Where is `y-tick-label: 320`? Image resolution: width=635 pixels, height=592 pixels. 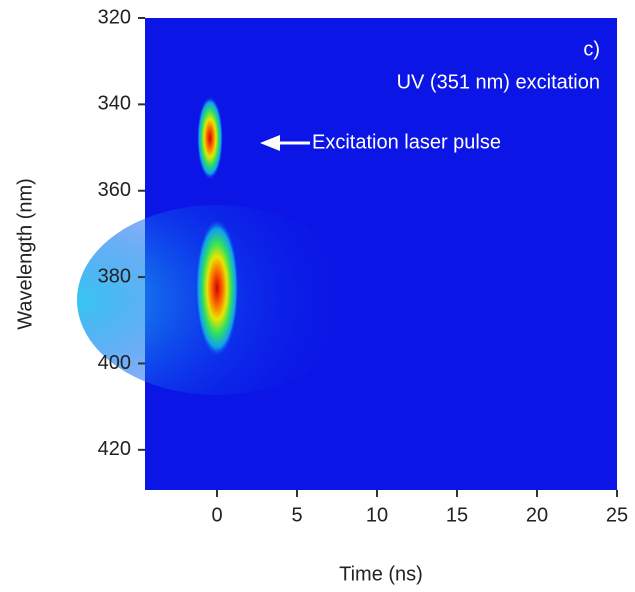
y-tick-label: 320 is located at coordinates (114, 17).